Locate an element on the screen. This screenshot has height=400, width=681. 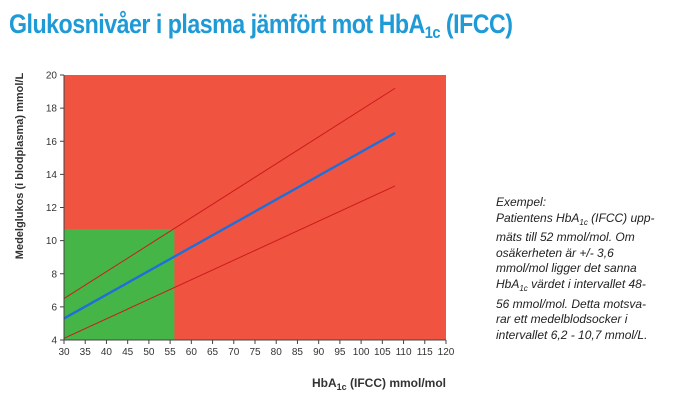
x-tick-label: 85 is located at coordinates (298, 352).